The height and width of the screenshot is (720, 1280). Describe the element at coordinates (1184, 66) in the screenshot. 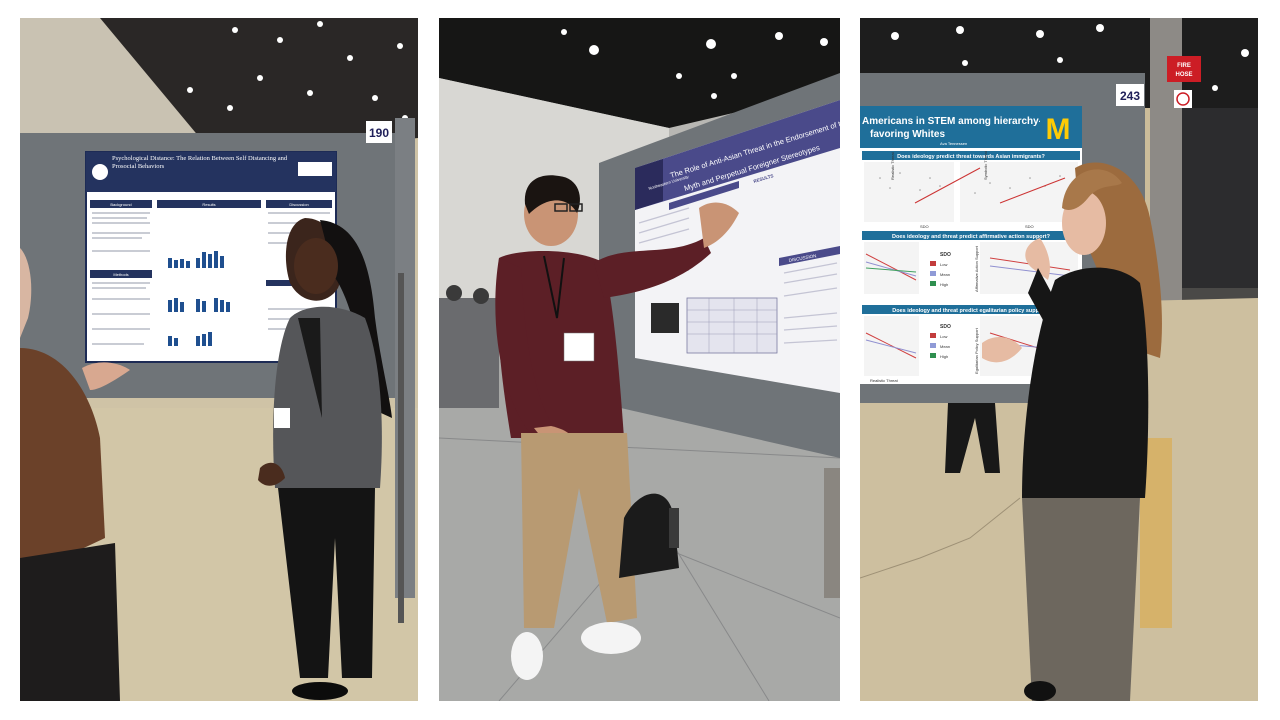

I see `fire-hose-sign-top: FIRE` at that location.